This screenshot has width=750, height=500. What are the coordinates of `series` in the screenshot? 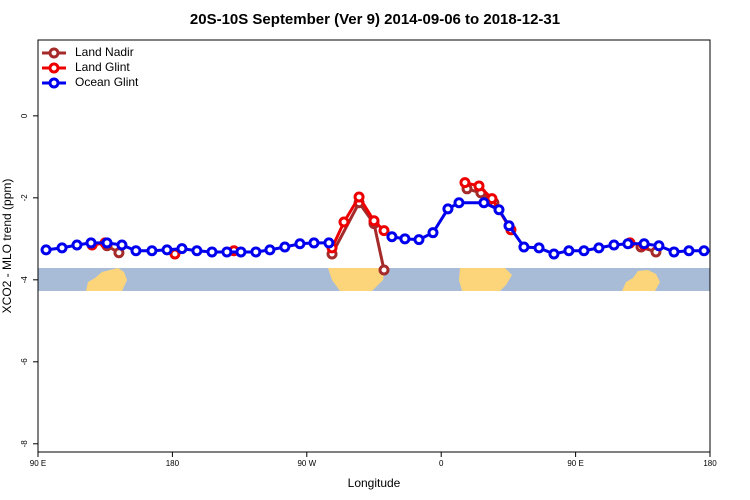 It's located at (375, 228).